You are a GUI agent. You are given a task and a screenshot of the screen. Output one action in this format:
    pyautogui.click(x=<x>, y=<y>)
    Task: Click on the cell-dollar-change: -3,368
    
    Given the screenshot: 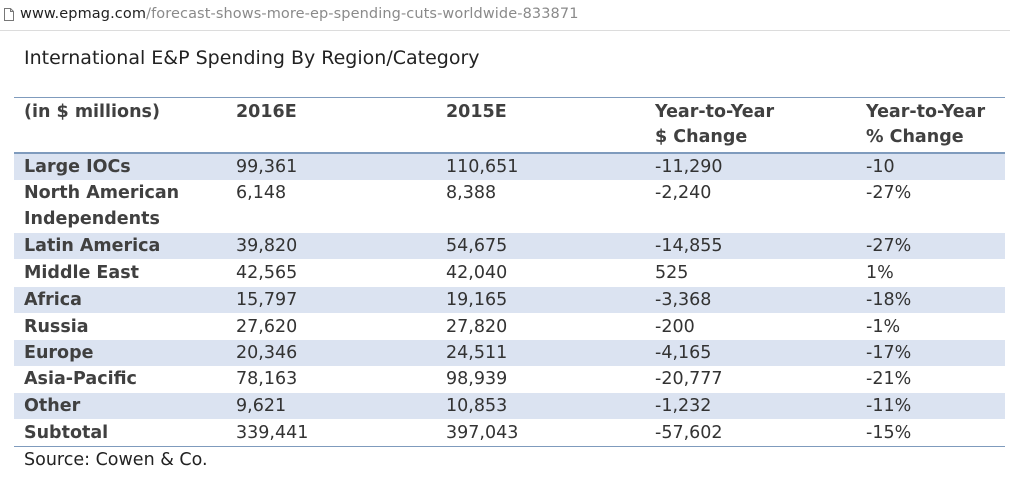 What is the action you would take?
    pyautogui.click(x=683, y=300)
    